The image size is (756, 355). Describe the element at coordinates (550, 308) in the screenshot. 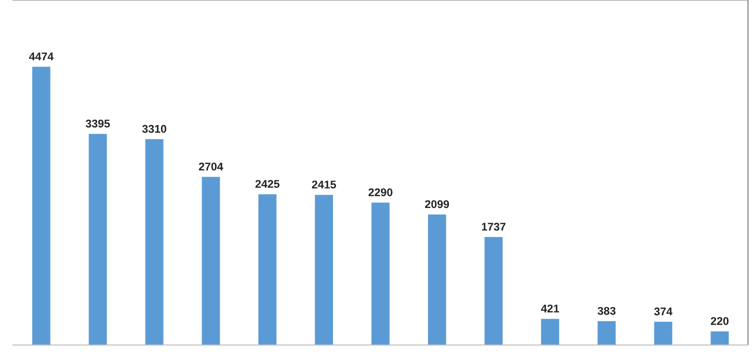

I see `data-label: 421` at that location.